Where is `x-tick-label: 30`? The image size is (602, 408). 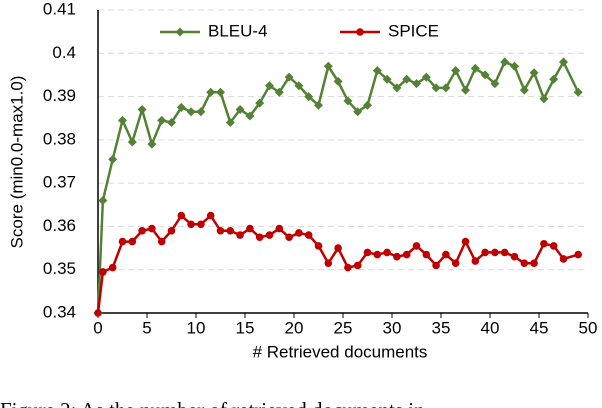 x-tick-label: 30 is located at coordinates (392, 327).